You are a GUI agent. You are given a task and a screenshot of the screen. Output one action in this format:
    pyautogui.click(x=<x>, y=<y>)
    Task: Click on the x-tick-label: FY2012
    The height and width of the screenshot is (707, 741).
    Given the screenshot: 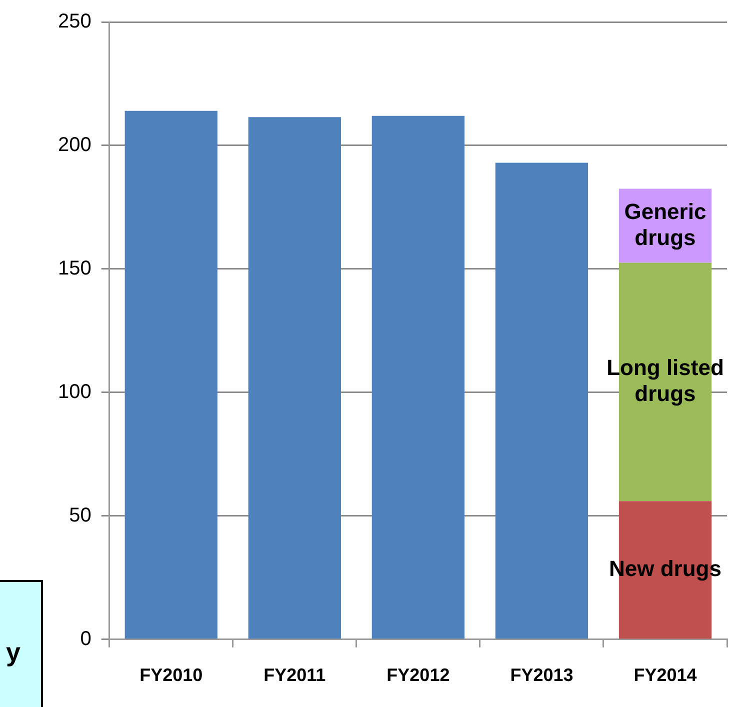 What is the action you would take?
    pyautogui.click(x=418, y=675)
    